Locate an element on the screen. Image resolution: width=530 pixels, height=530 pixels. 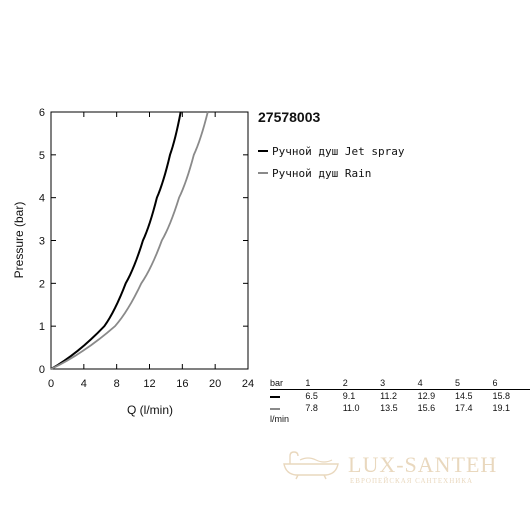
y-tick-label: 4 is located at coordinates (42, 199).